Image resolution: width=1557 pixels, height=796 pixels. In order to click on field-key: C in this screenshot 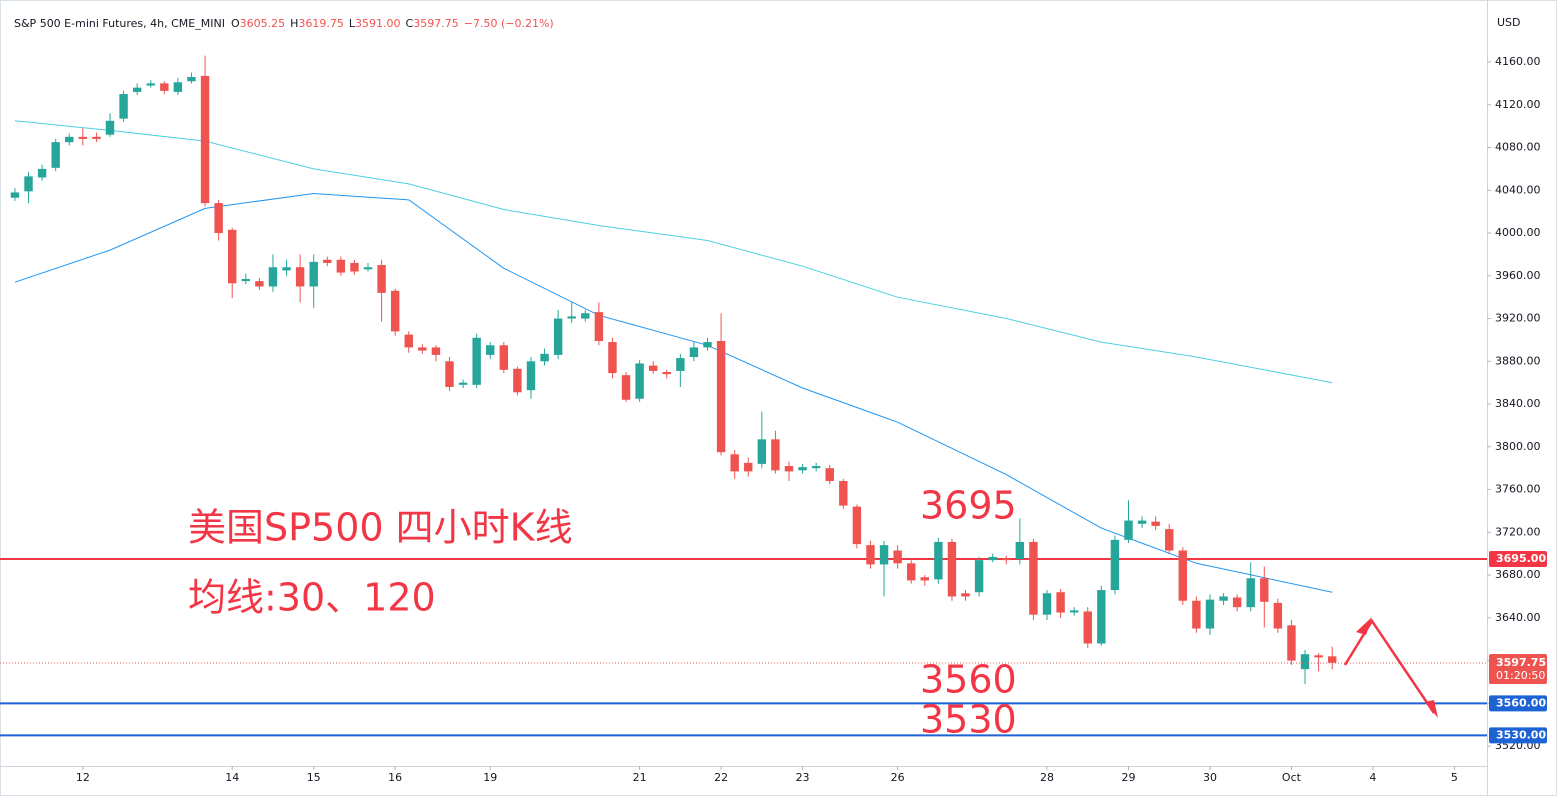, I will do `click(410, 23)`.